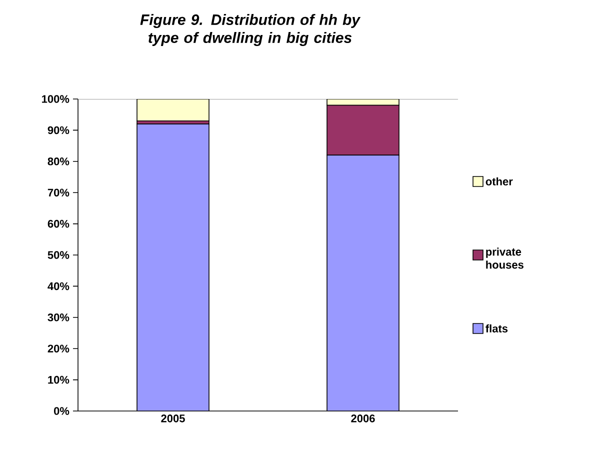 This screenshot has height=461, width=605. I want to click on bar, so click(173, 110).